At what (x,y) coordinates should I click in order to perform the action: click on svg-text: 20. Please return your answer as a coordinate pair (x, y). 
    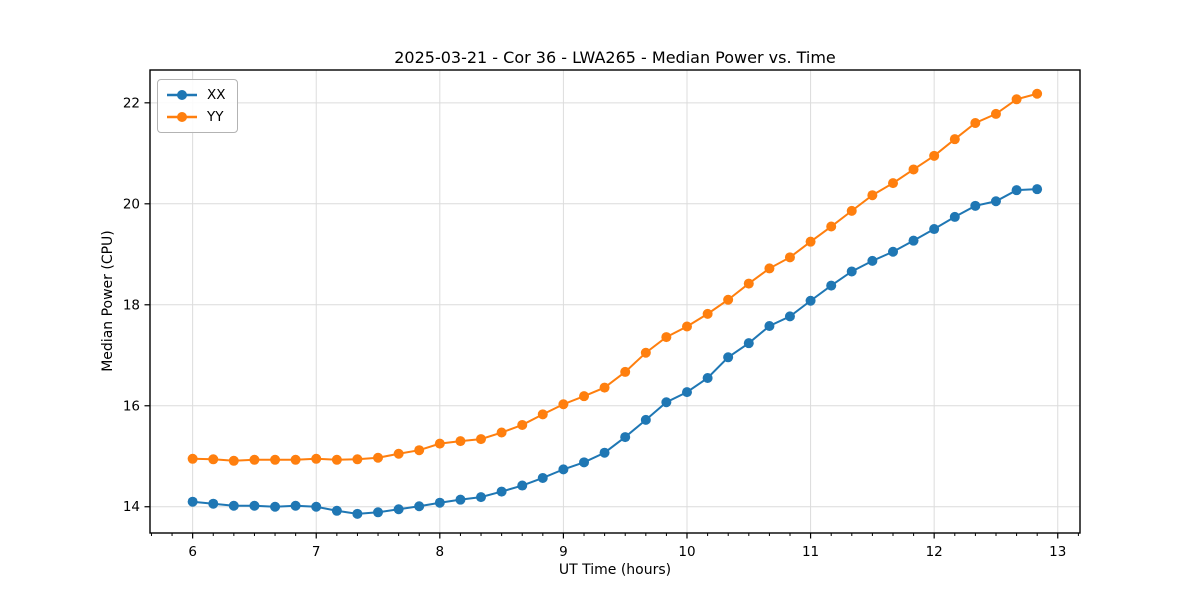
    Looking at the image, I should click on (131, 204).